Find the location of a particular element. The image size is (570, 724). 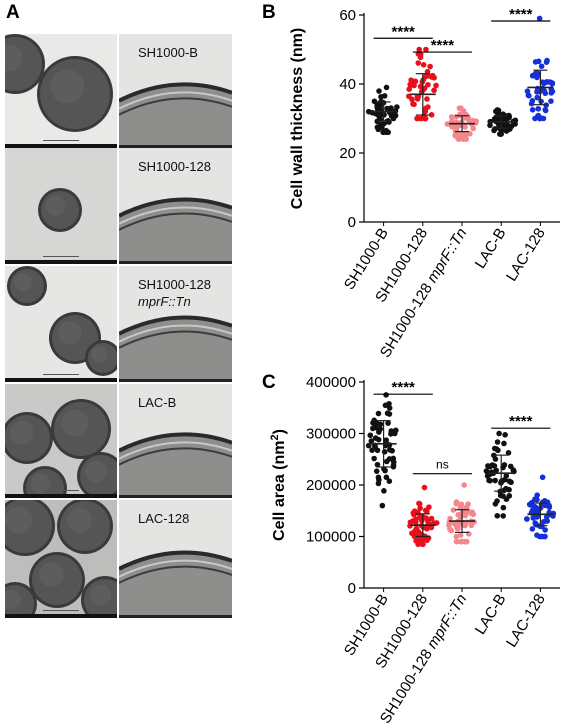

panel-letter-b: B is located at coordinates (269, 12).